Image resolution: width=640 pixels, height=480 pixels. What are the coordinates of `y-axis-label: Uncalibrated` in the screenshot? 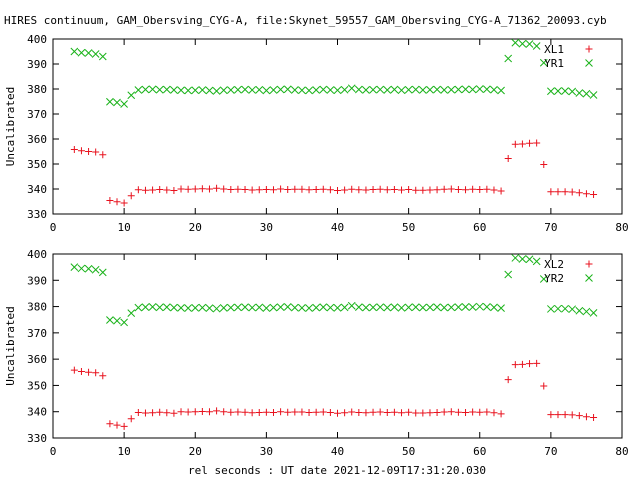 It's located at (10, 345).